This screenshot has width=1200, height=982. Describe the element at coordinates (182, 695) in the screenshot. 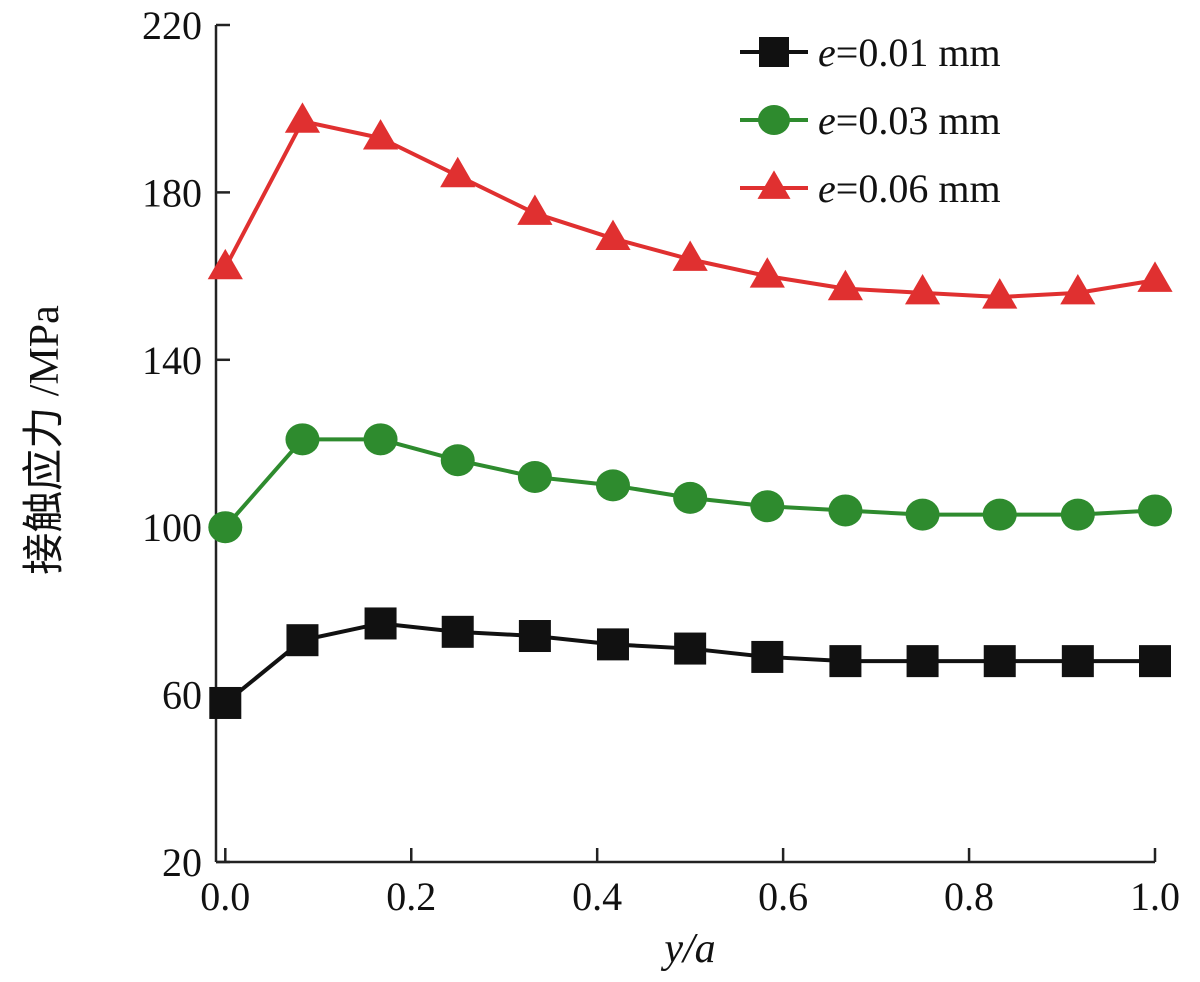

I see `y-tick-label: 60` at that location.